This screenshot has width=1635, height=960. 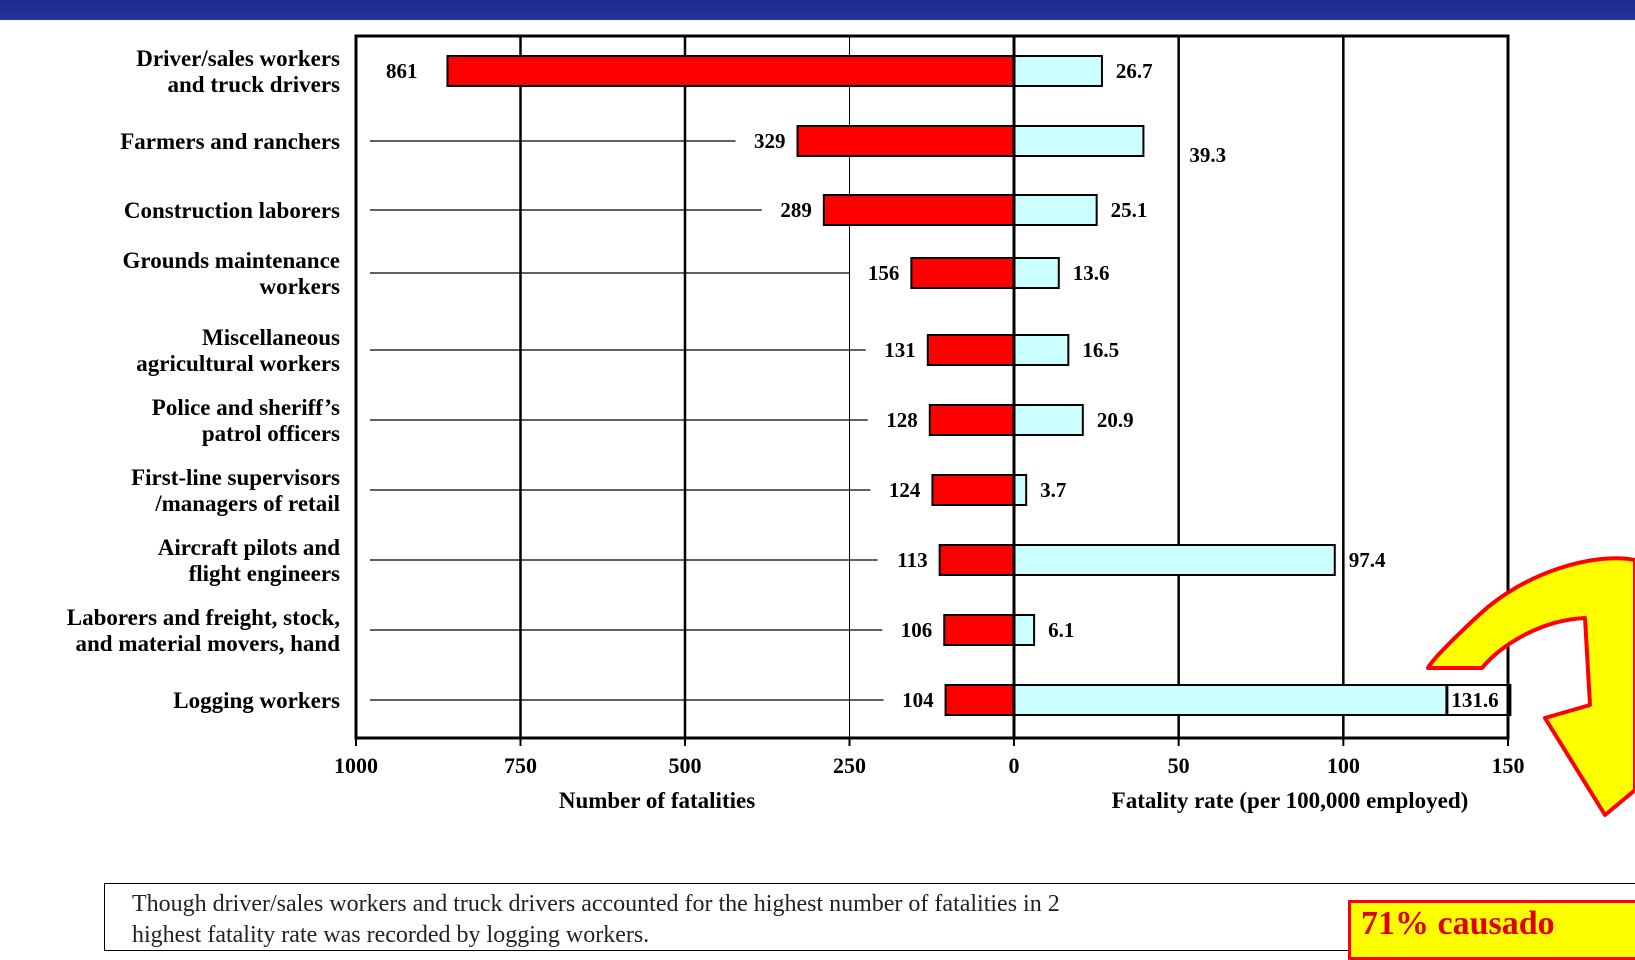 I want to click on tick-label: 1000, so click(x=356, y=765).